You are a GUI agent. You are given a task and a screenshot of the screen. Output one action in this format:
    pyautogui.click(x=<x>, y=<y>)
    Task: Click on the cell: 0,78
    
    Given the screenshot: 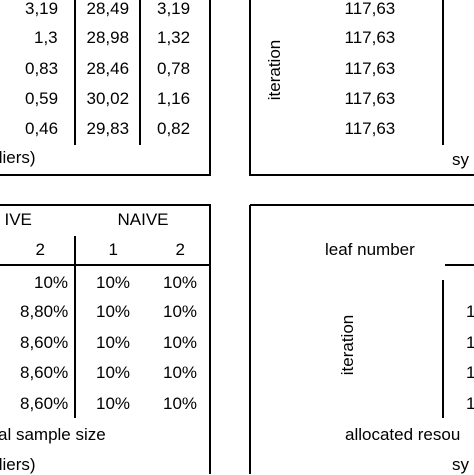 What is the action you would take?
    pyautogui.click(x=174, y=68)
    